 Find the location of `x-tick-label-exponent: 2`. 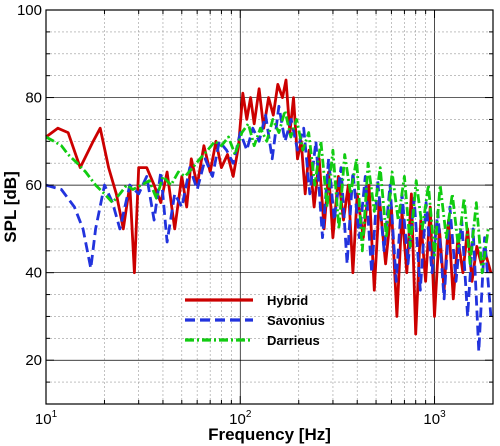

x-tick-label-exponent: 2 is located at coordinates (249, 414).